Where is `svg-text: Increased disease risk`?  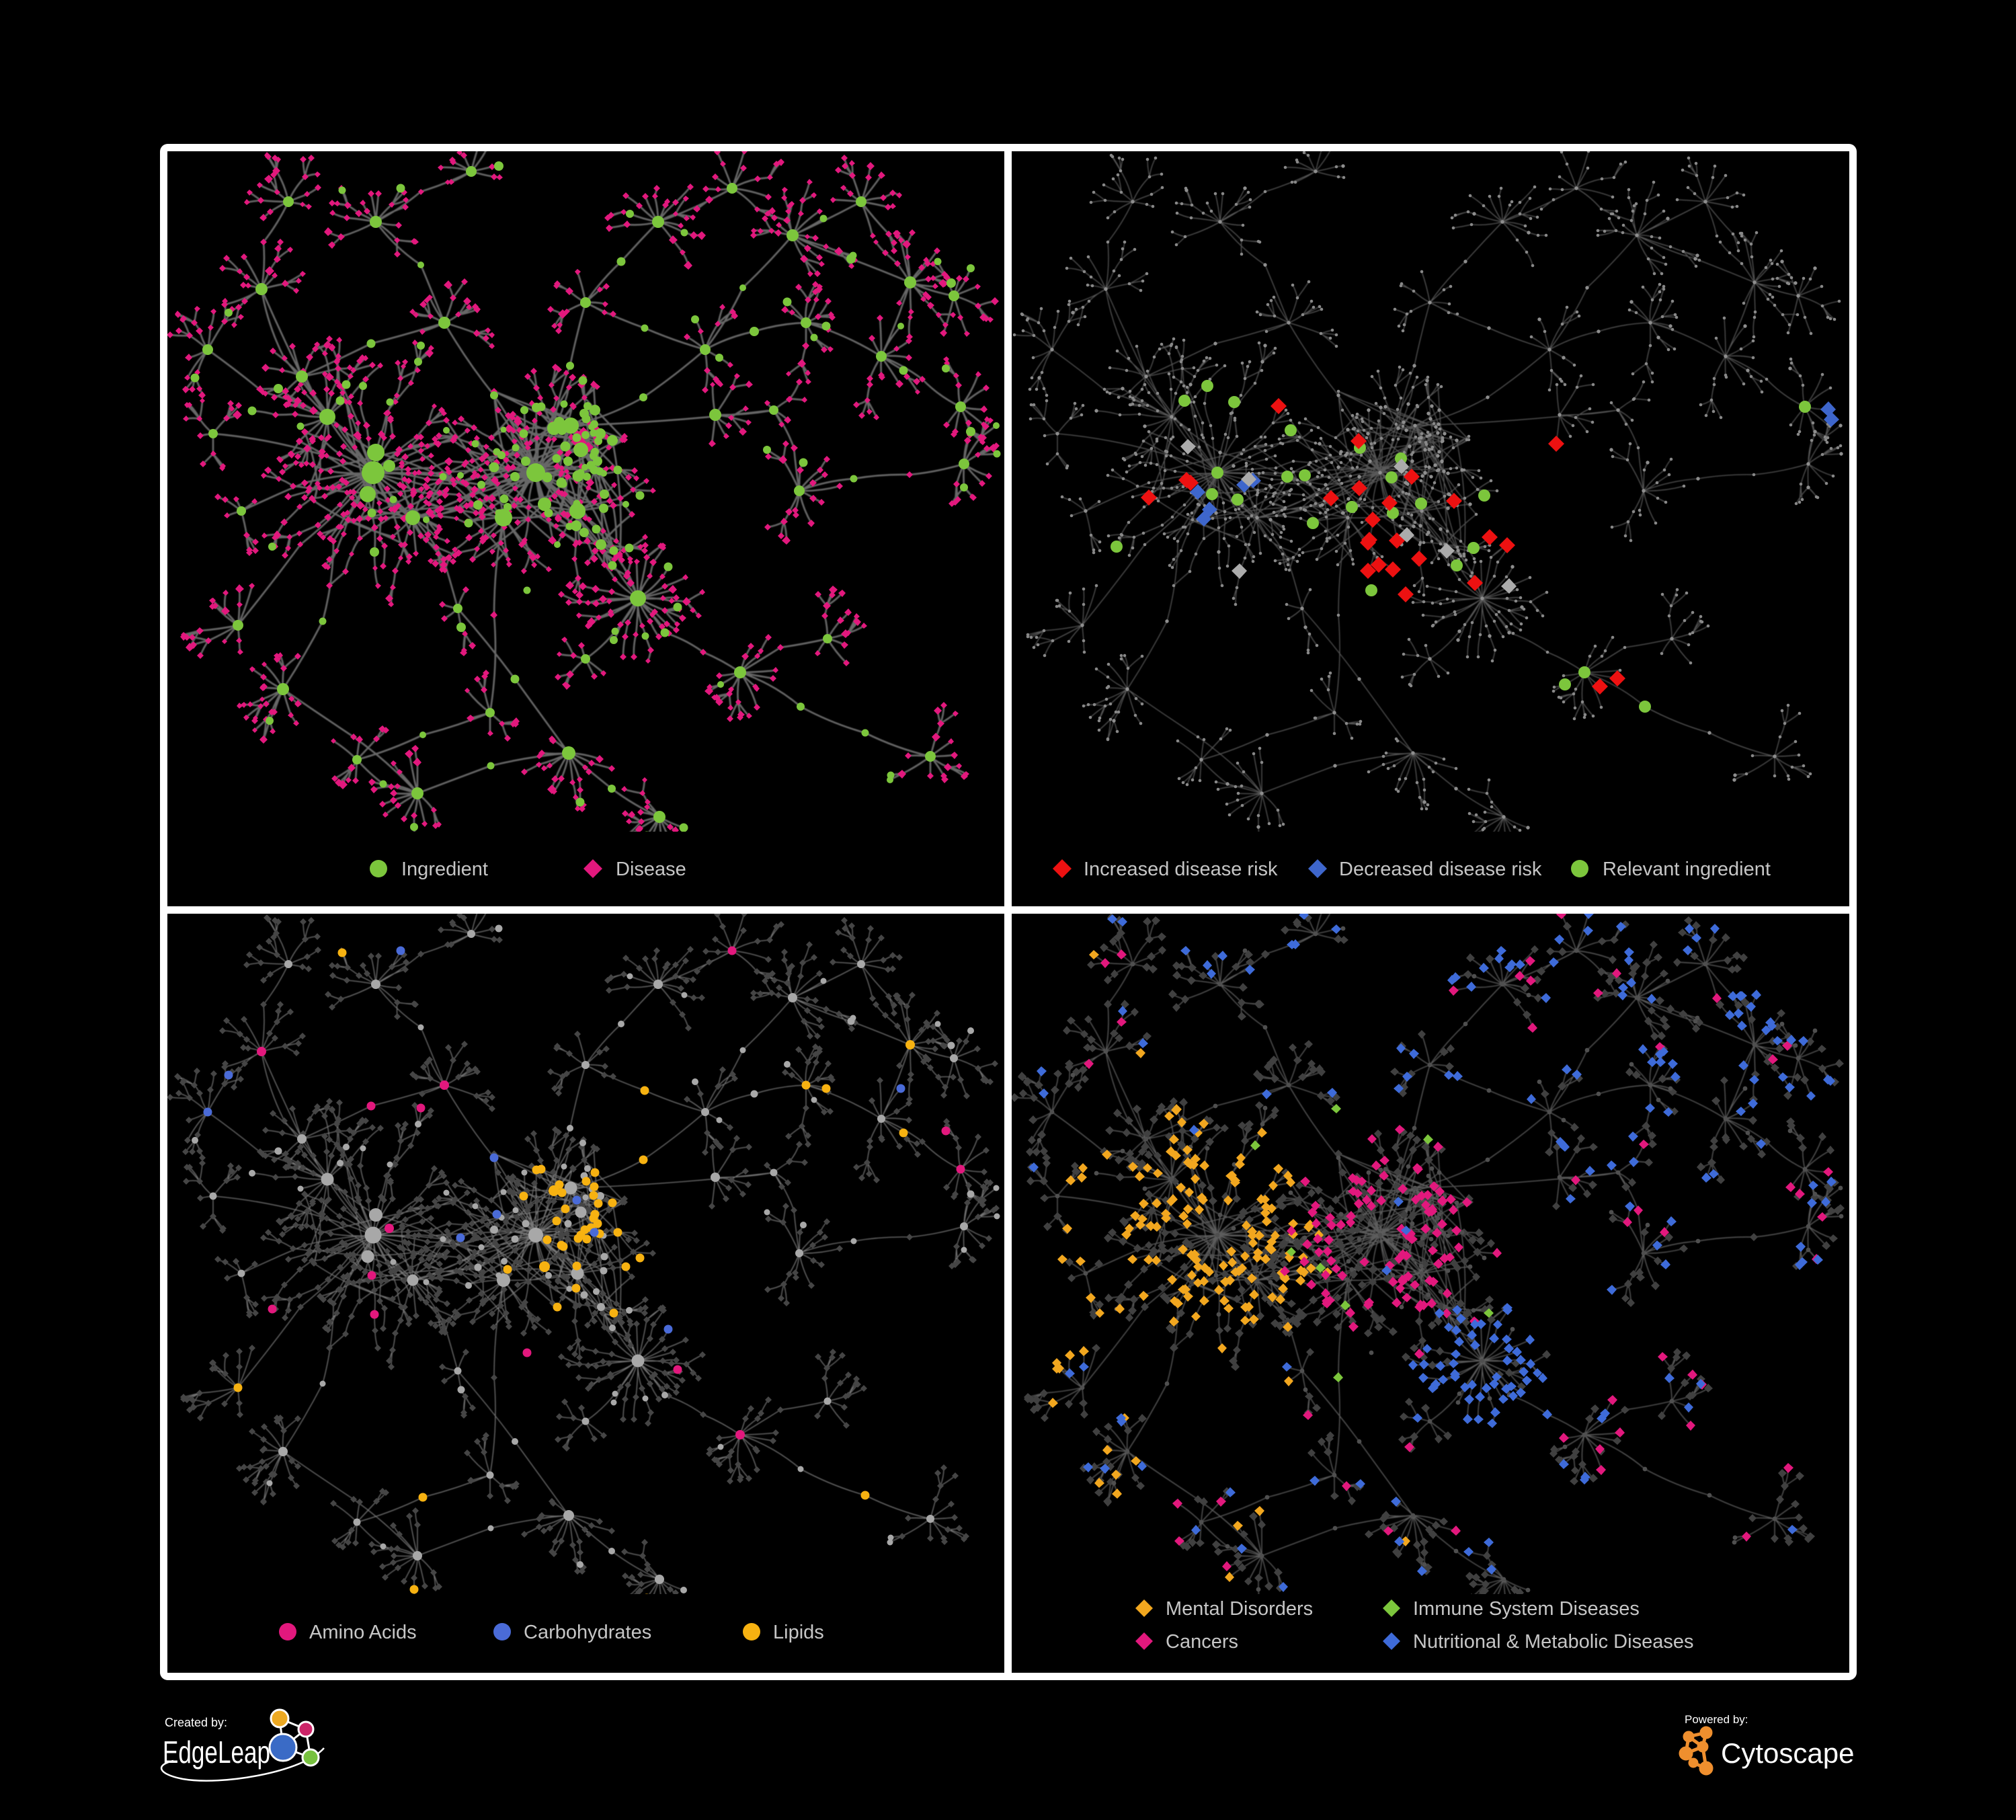 svg-text: Increased disease risk is located at coordinates (1181, 869).